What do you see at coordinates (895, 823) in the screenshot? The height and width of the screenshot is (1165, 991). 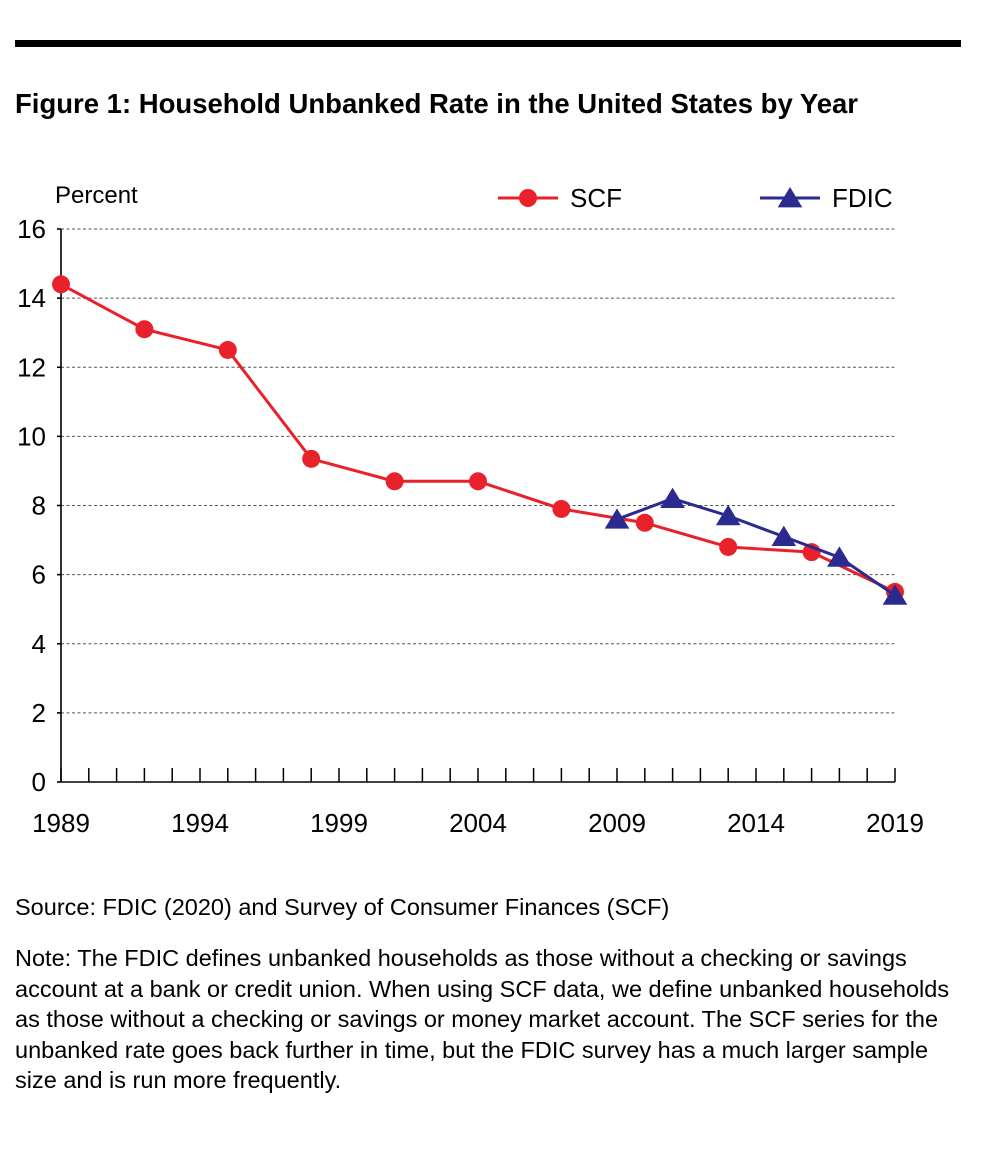 I see `x-tick-label: 2019` at bounding box center [895, 823].